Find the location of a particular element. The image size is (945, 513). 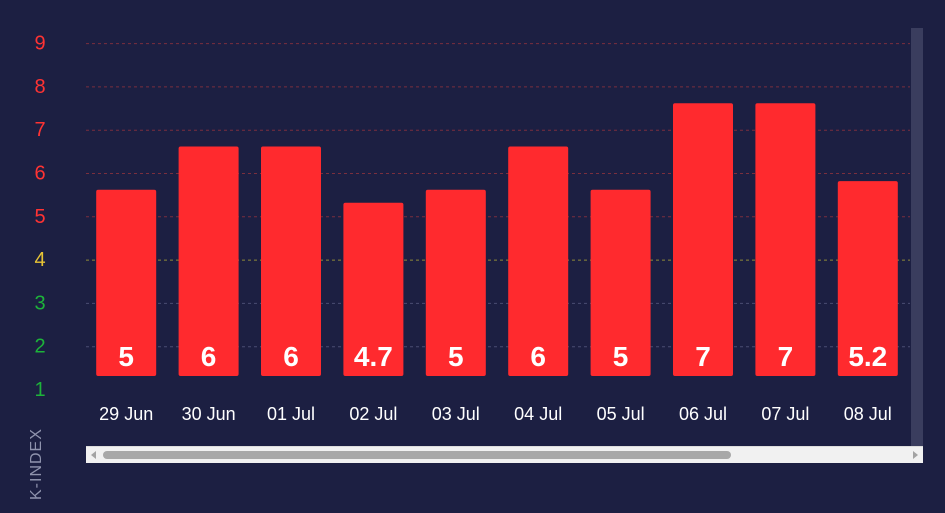

y-axis-label: K-INDEX is located at coordinates (36, 464).